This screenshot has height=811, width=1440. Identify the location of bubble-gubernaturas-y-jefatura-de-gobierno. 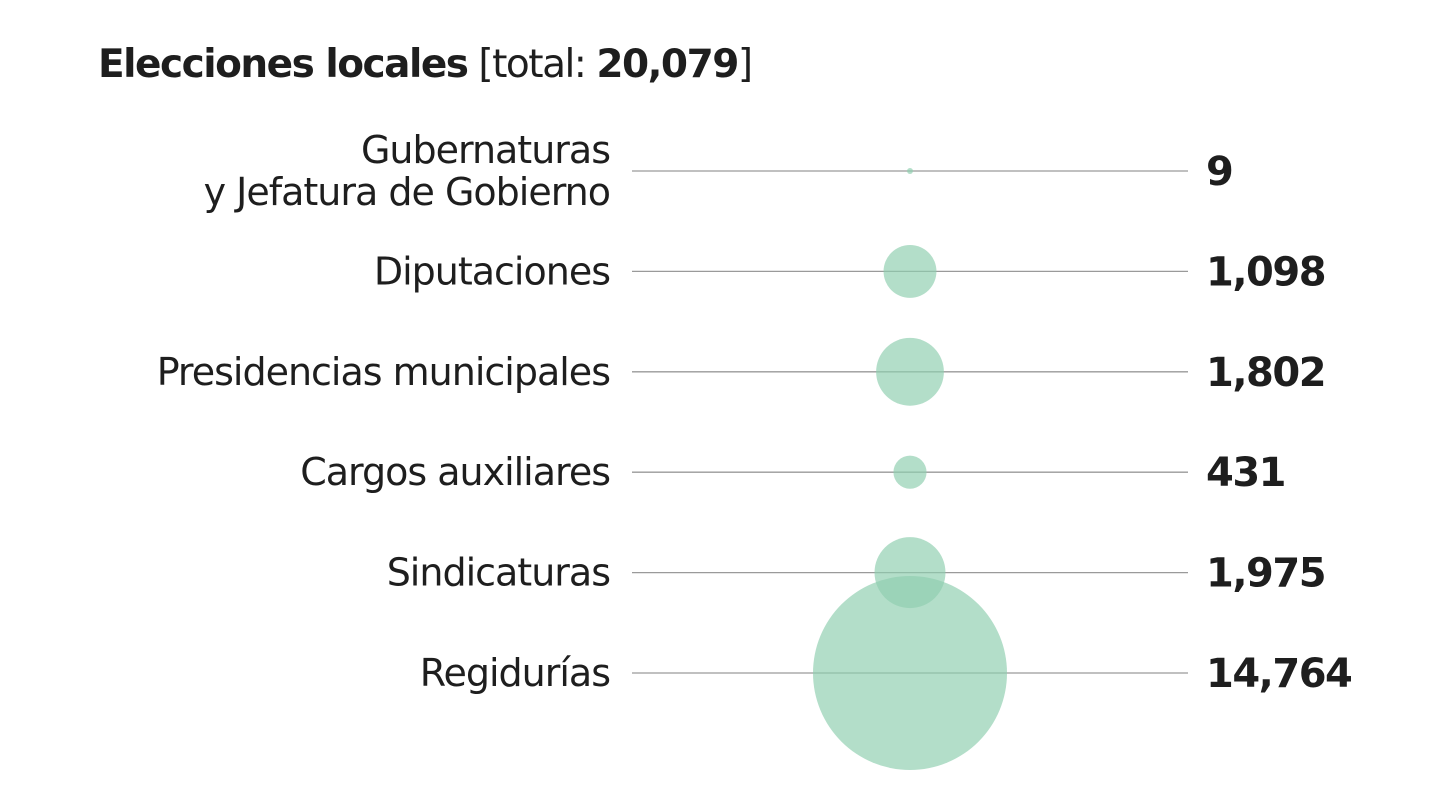
(910, 171).